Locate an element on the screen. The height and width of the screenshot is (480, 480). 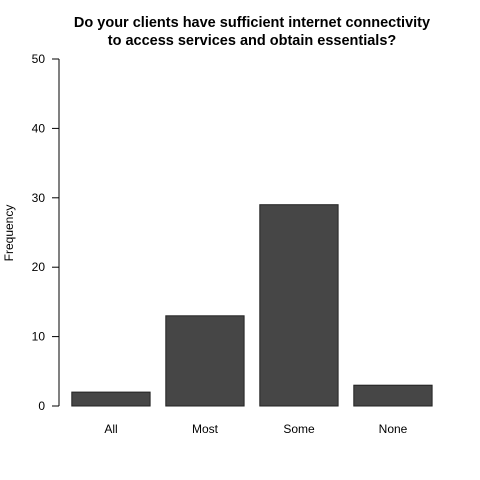
bar-some is located at coordinates (299, 305).